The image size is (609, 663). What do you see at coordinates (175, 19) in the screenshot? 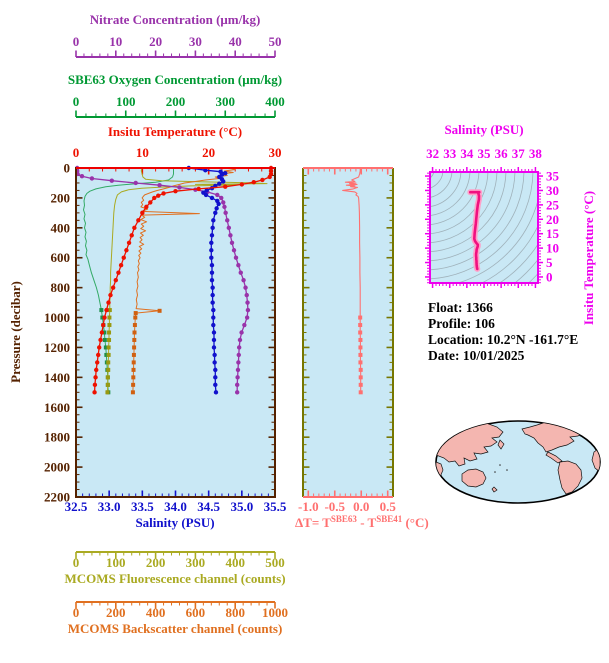
I see `nitrate-axis-title: Nitrate Concentration (μm/kg)` at bounding box center [175, 19].